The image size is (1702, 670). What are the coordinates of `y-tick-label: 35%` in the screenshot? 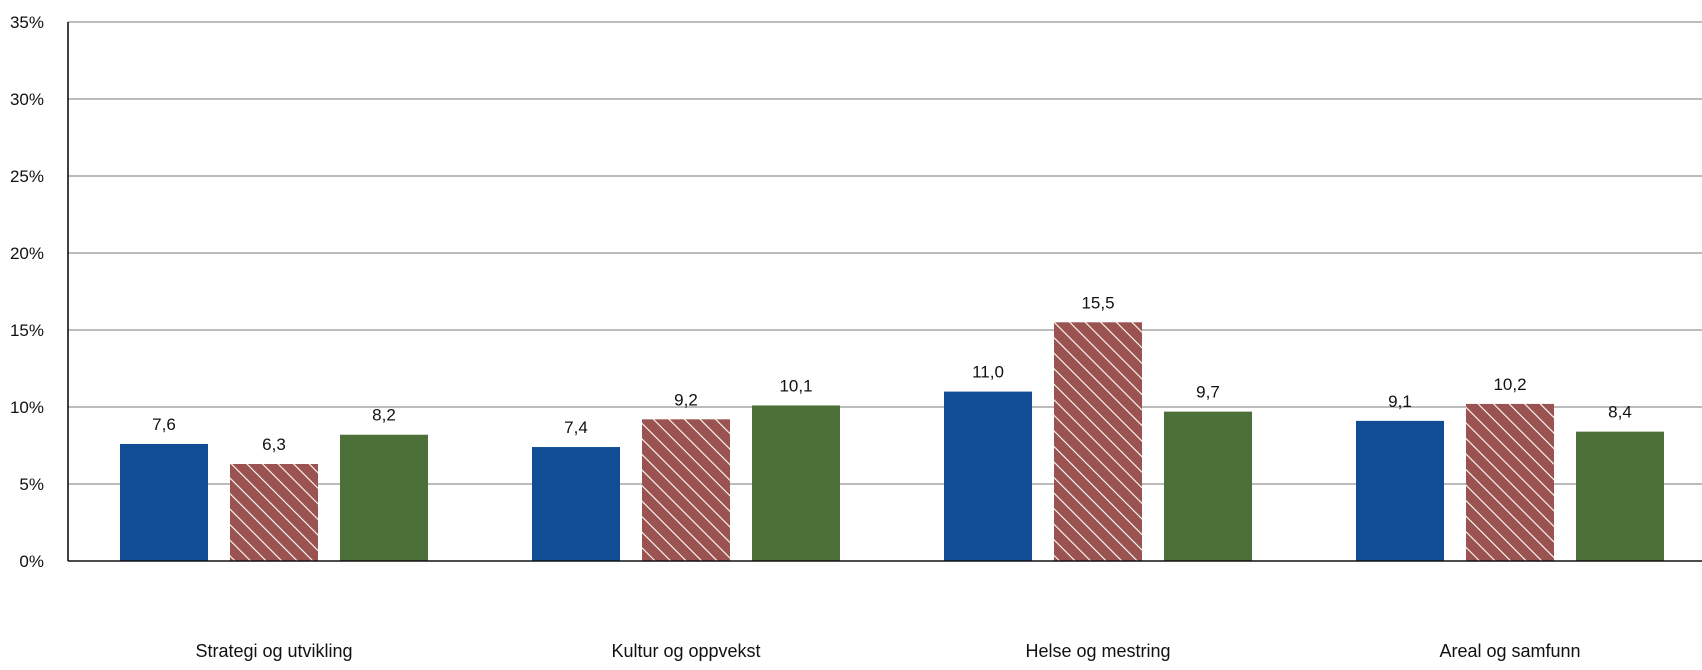 It's located at (27, 22).